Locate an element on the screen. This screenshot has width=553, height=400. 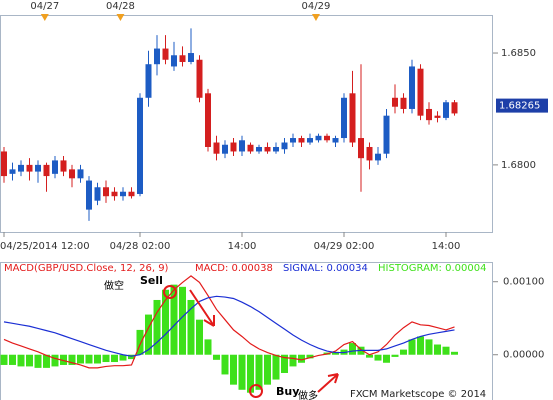
y-tick-label: 1.6800 is located at coordinates (518, 165).